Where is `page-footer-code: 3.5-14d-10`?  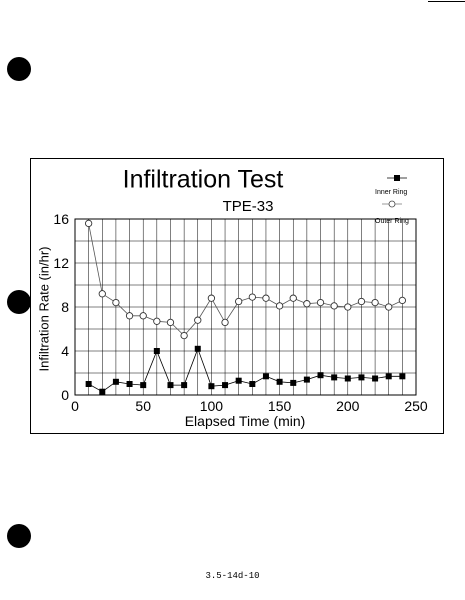
page-footer-code: 3.5-14d-10 is located at coordinates (232, 576).